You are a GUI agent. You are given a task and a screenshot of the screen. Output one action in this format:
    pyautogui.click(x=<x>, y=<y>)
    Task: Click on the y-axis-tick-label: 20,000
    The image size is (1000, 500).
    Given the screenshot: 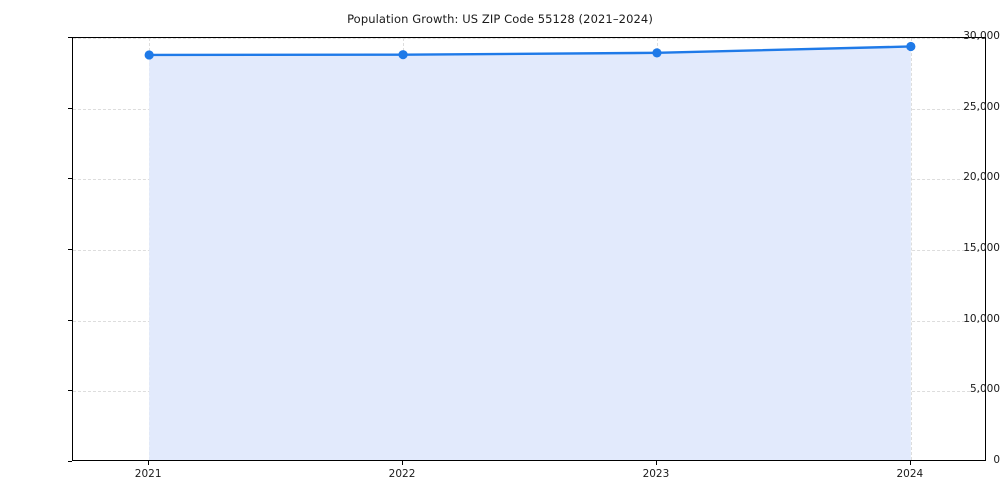 What is the action you would take?
    pyautogui.click(x=981, y=177)
    